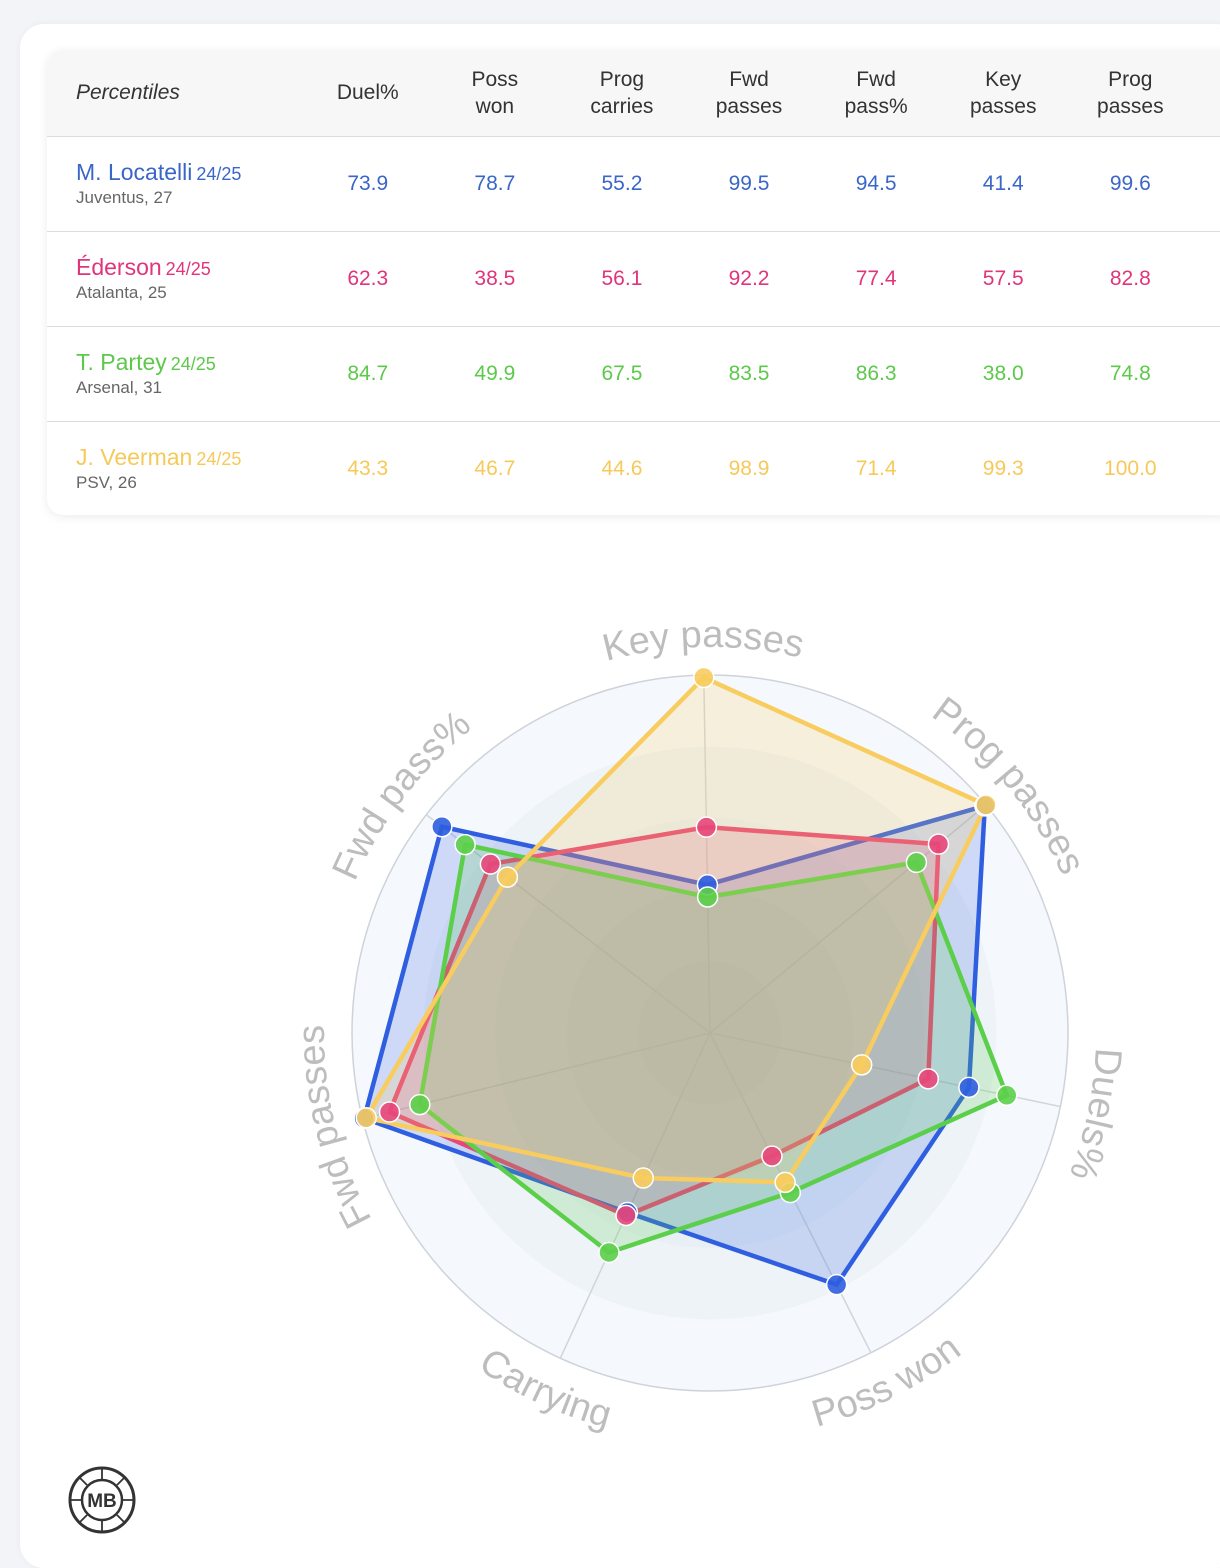 The width and height of the screenshot is (1220, 1568). I want to click on column-header: Poss won, so click(495, 93).